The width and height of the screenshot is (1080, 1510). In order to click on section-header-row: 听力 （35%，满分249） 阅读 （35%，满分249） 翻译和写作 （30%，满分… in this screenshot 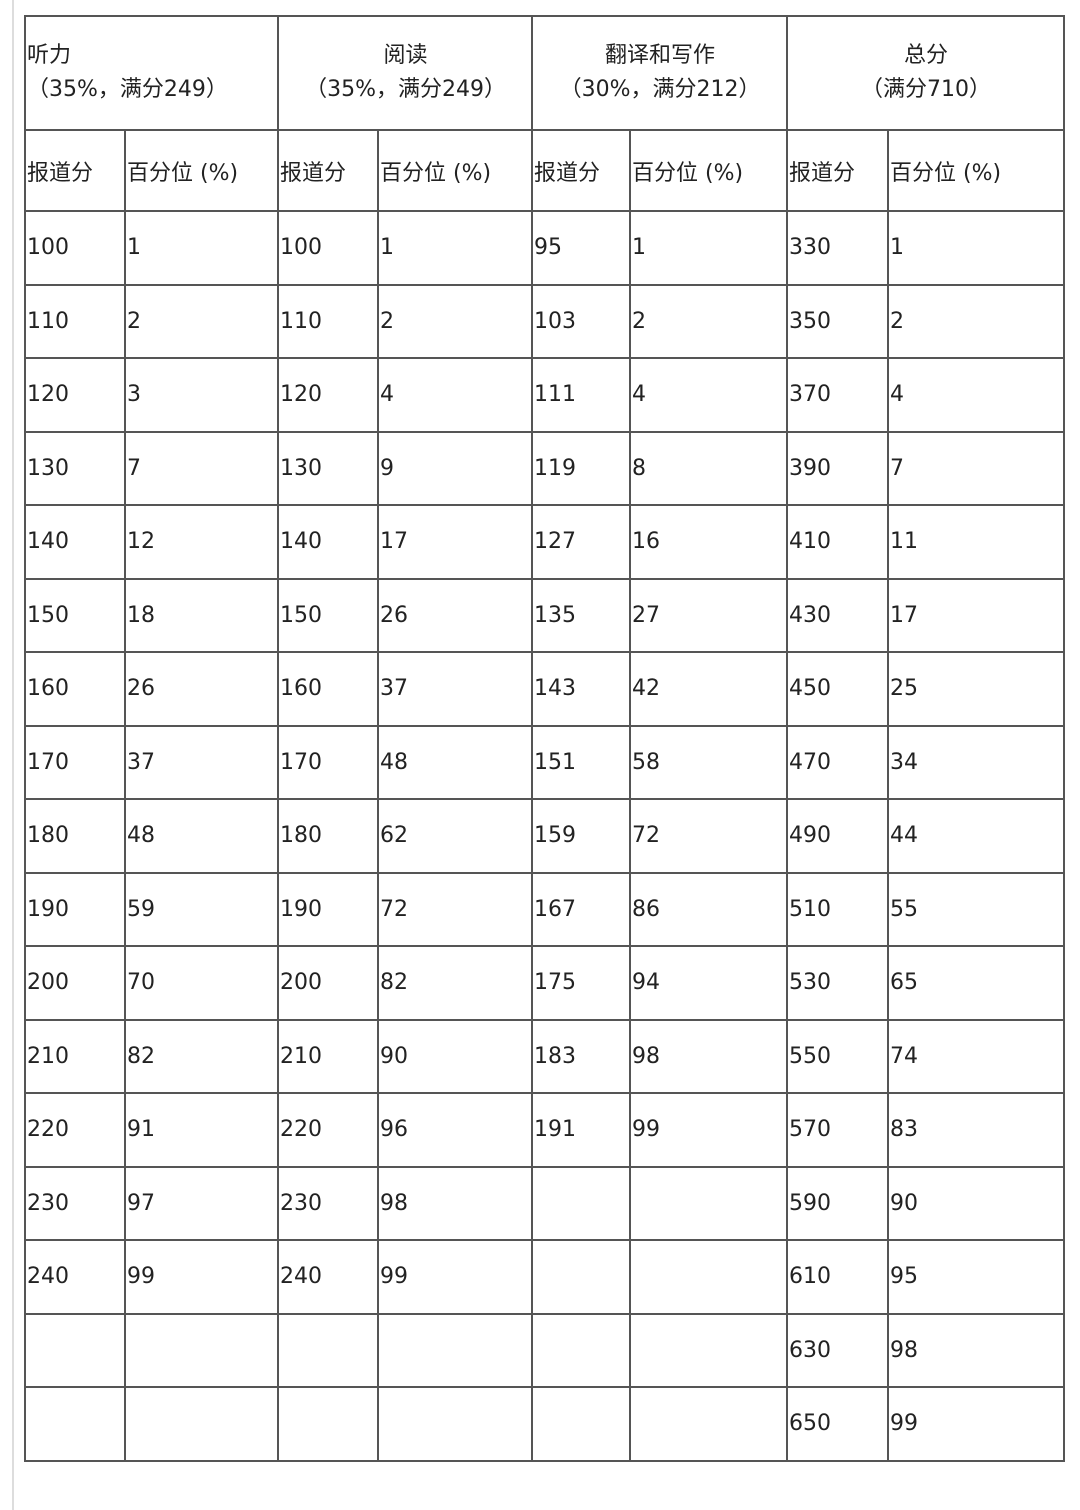, I will do `click(544, 73)`.